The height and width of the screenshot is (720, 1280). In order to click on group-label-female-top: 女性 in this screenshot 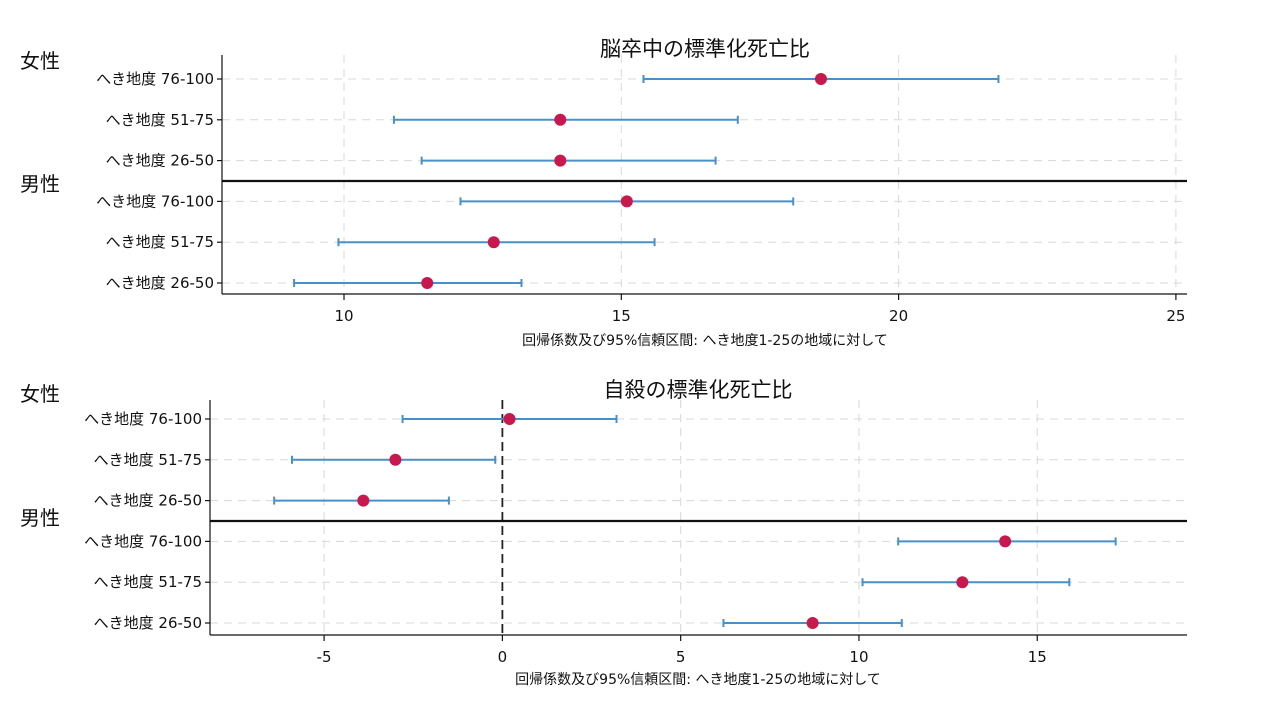, I will do `click(40, 61)`.